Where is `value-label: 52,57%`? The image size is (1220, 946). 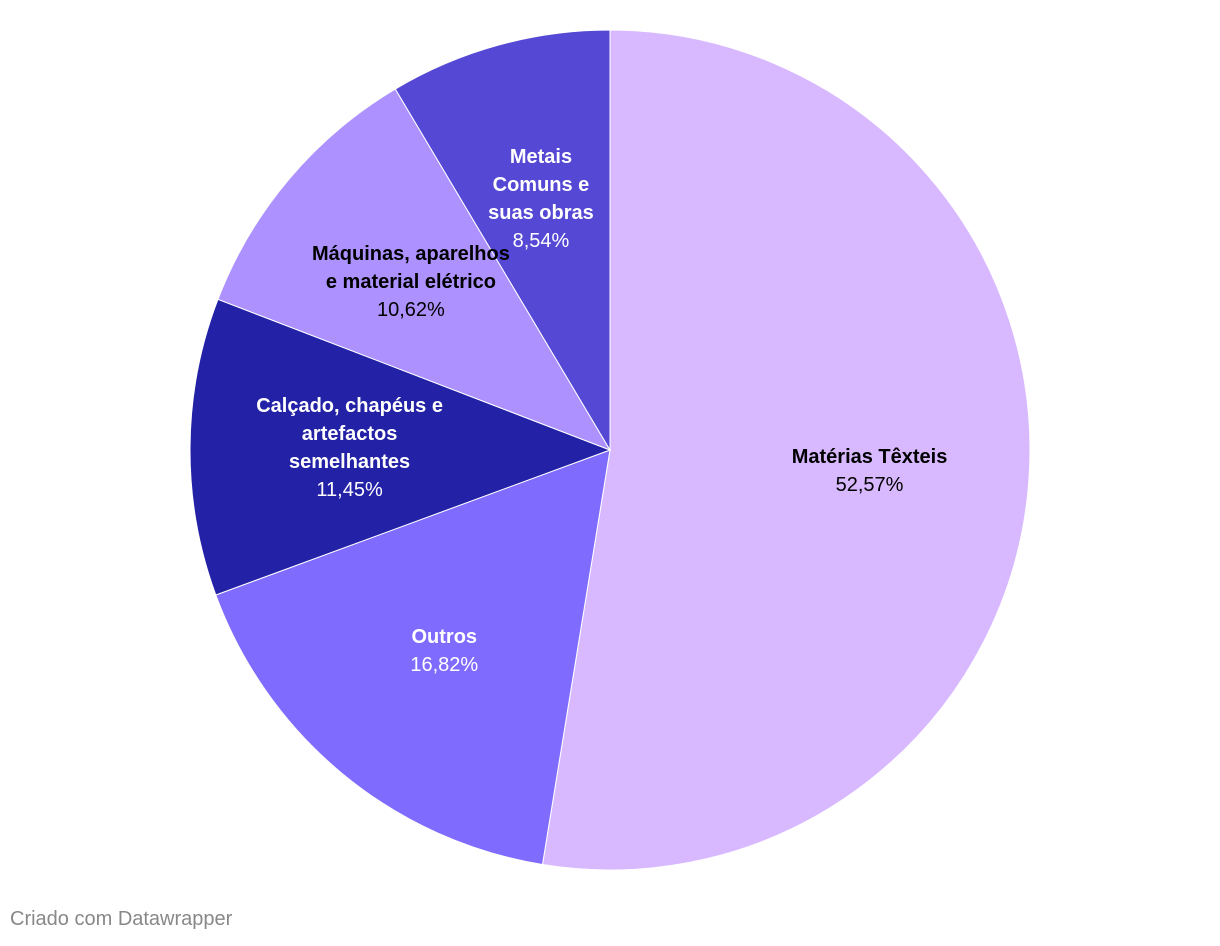 value-label: 52,57% is located at coordinates (869, 485).